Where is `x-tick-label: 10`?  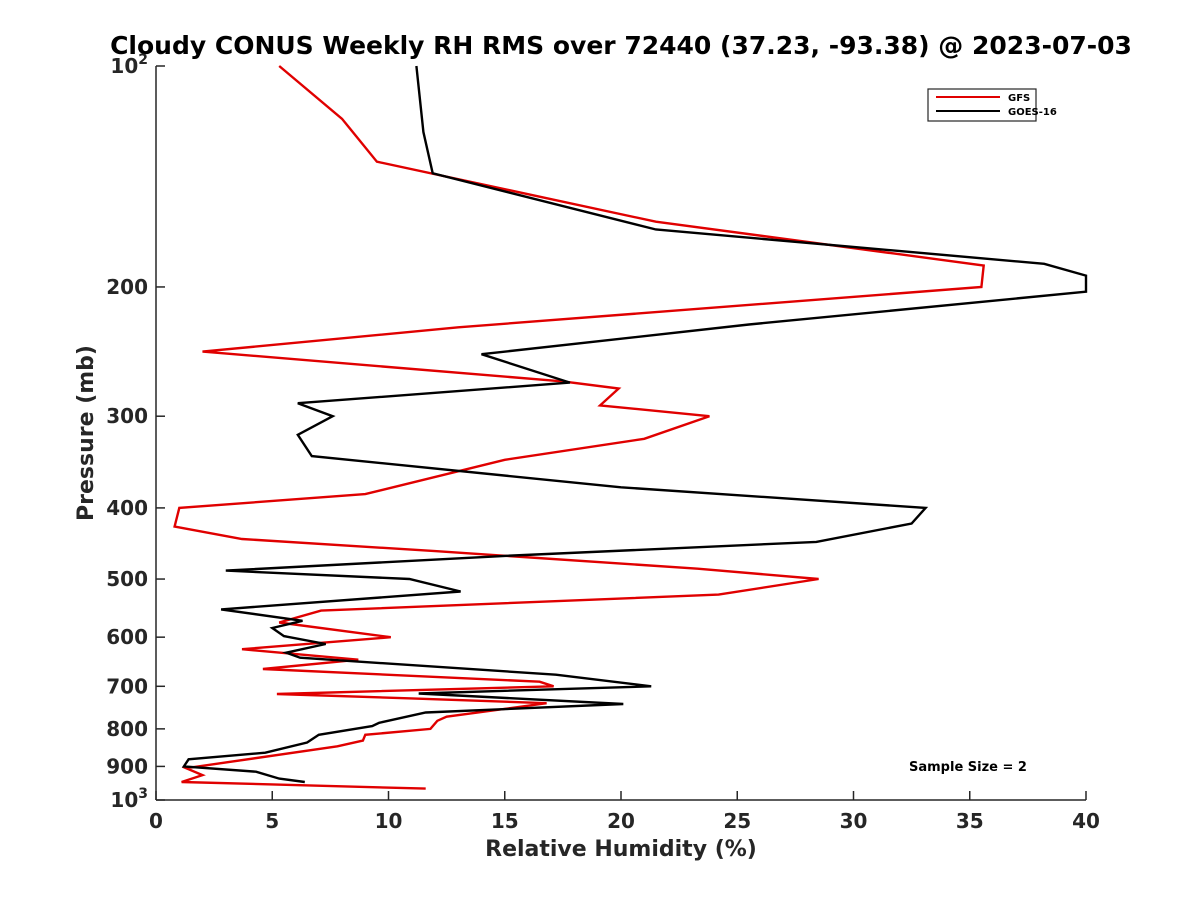 x-tick-label: 10 is located at coordinates (389, 821).